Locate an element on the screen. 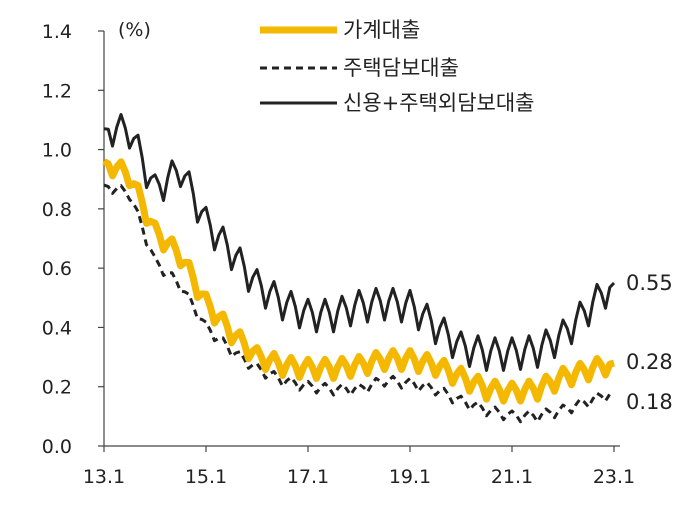 The height and width of the screenshot is (505, 698). x-tick-label: 19.1 is located at coordinates (410, 477).